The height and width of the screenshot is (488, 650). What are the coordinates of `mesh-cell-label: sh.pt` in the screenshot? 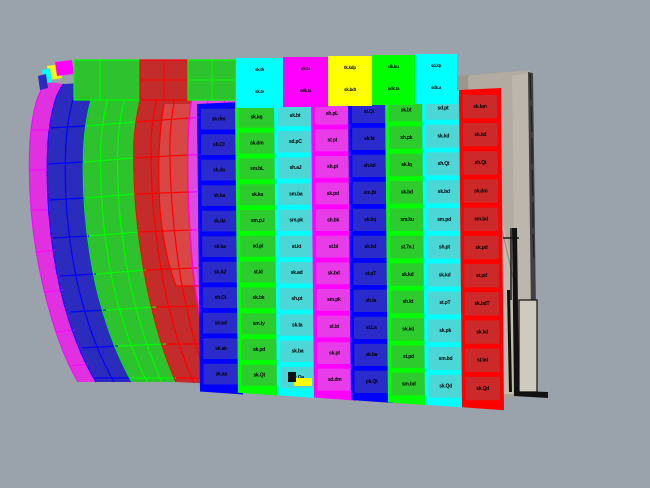 It's located at (444, 248).